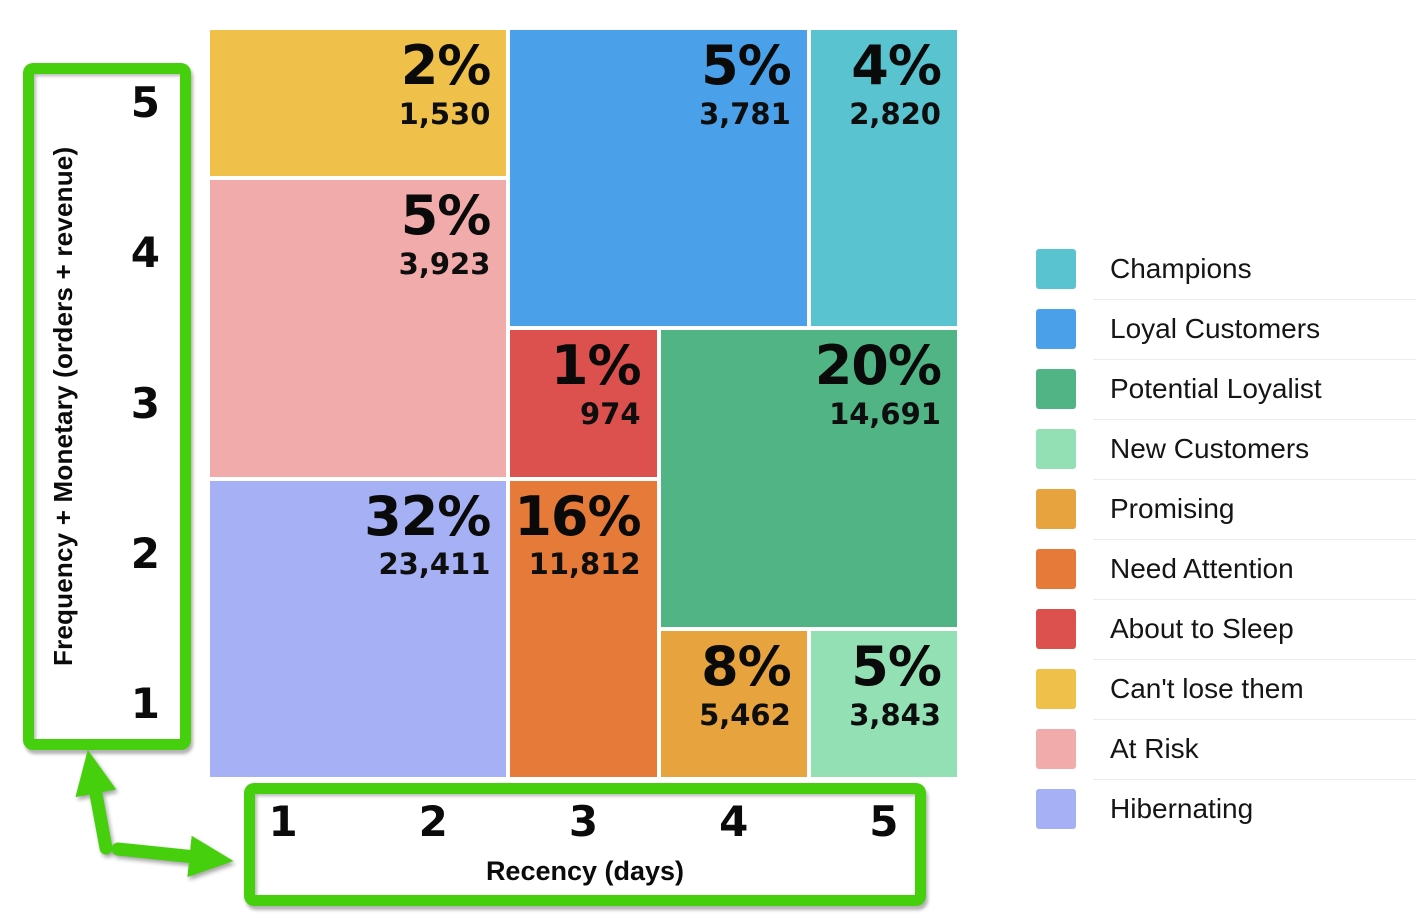 The width and height of the screenshot is (1416, 918). What do you see at coordinates (745, 714) in the screenshot?
I see `segment-count-label: 5,462` at bounding box center [745, 714].